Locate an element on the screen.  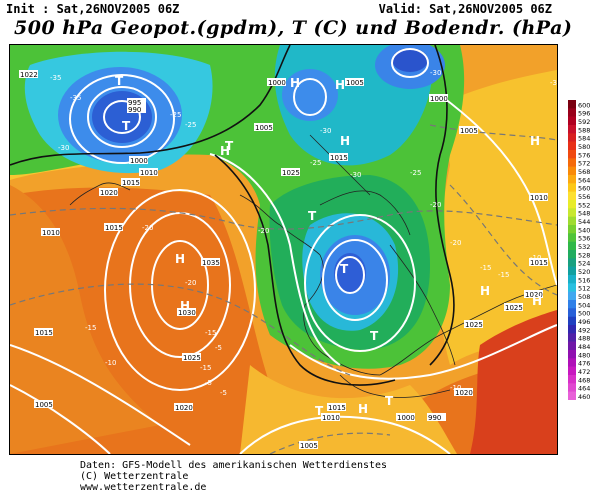
svg-text: 1022 is located at coordinates (29, 75).